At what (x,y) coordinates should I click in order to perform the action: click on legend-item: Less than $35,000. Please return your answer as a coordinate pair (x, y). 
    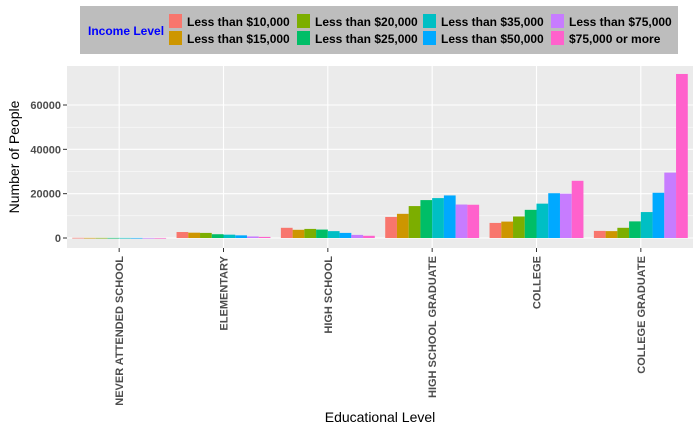
    Looking at the image, I should click on (483, 21).